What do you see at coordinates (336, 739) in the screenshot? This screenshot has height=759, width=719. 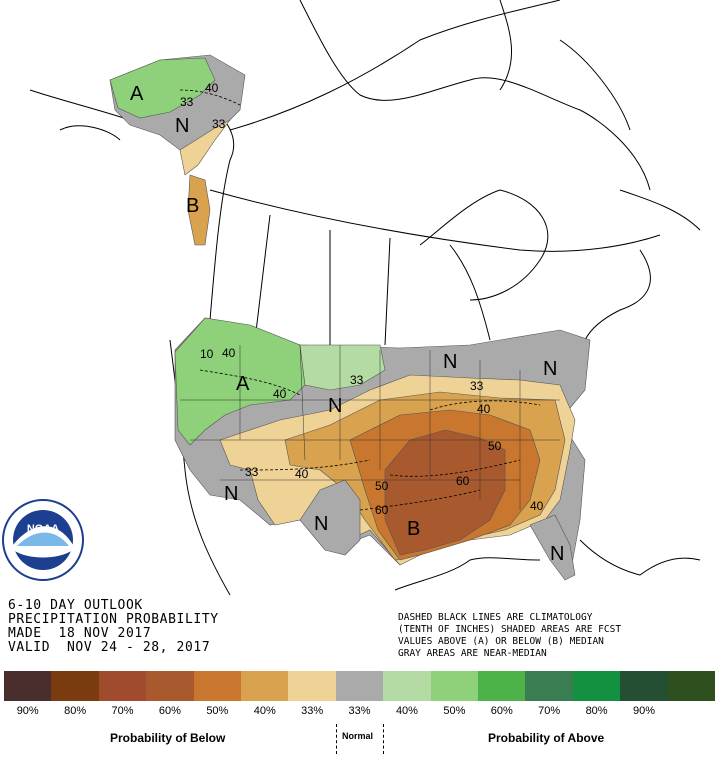 I see `normal-divider-left` at bounding box center [336, 739].